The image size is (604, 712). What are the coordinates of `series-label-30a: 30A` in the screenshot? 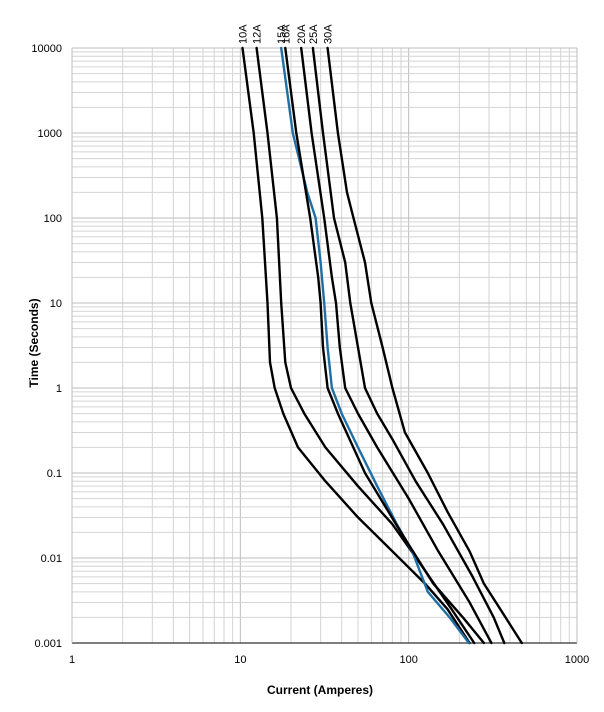 It's located at (329, 34).